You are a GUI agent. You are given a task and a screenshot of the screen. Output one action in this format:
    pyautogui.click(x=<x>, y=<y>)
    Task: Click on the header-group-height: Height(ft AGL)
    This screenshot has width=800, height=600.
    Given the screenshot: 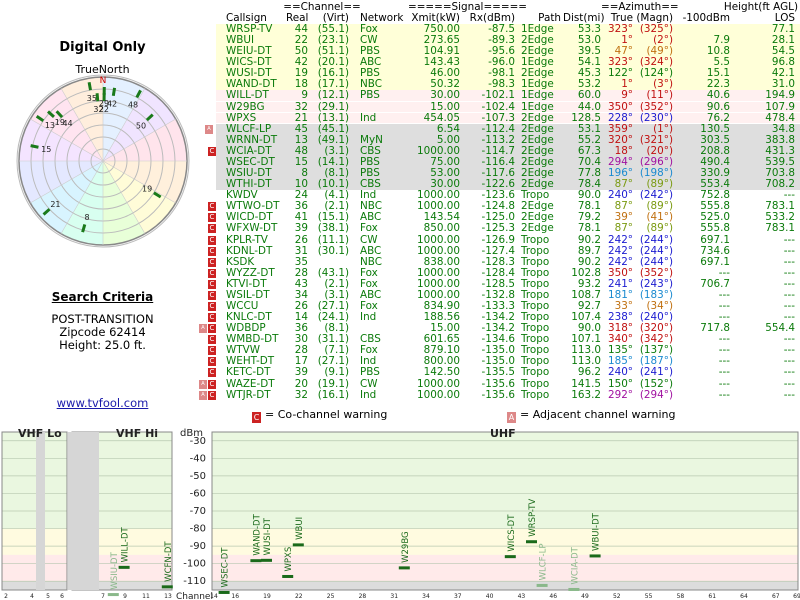 What is the action you would take?
    pyautogui.click(x=760, y=7)
    